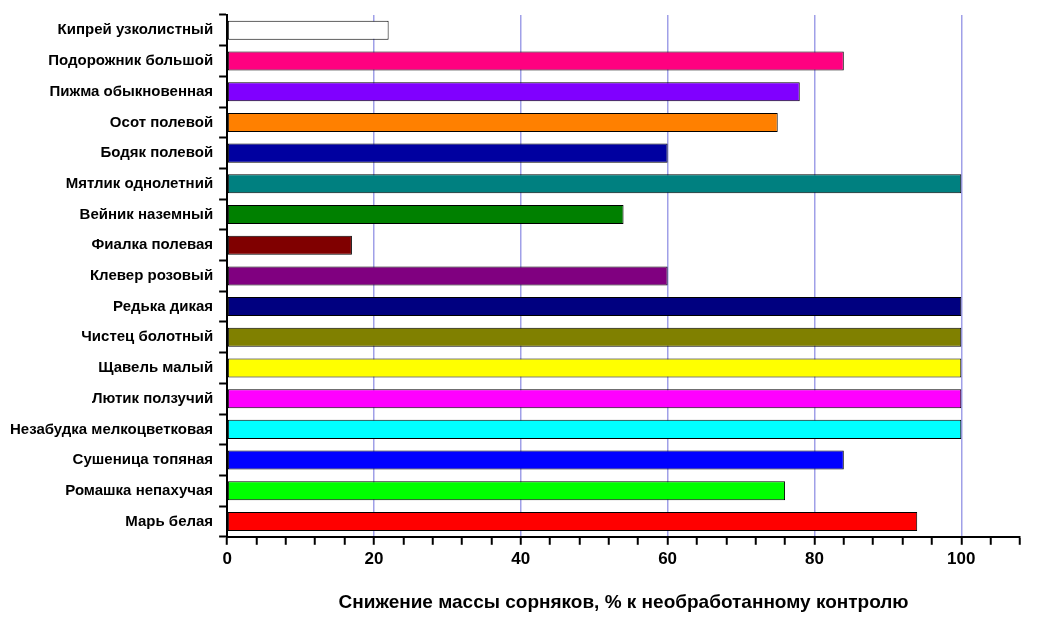  I want to click on y-tick-label: Сушеница топяная, so click(143, 459).